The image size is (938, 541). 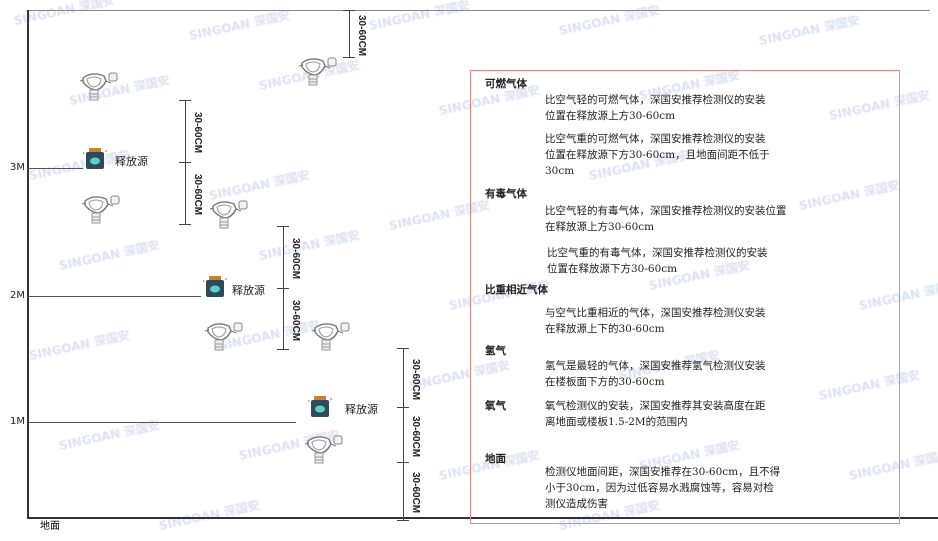 I want to click on combustible-light-1: 比空气轻的可燃气体，深国安推荐检测仪的安装, so click(x=655, y=100).